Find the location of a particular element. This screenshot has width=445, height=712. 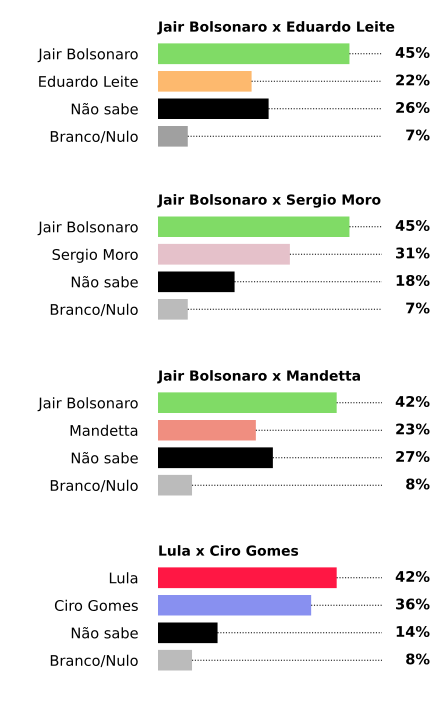

y-tick-label: Sergio Moro is located at coordinates (95, 255).